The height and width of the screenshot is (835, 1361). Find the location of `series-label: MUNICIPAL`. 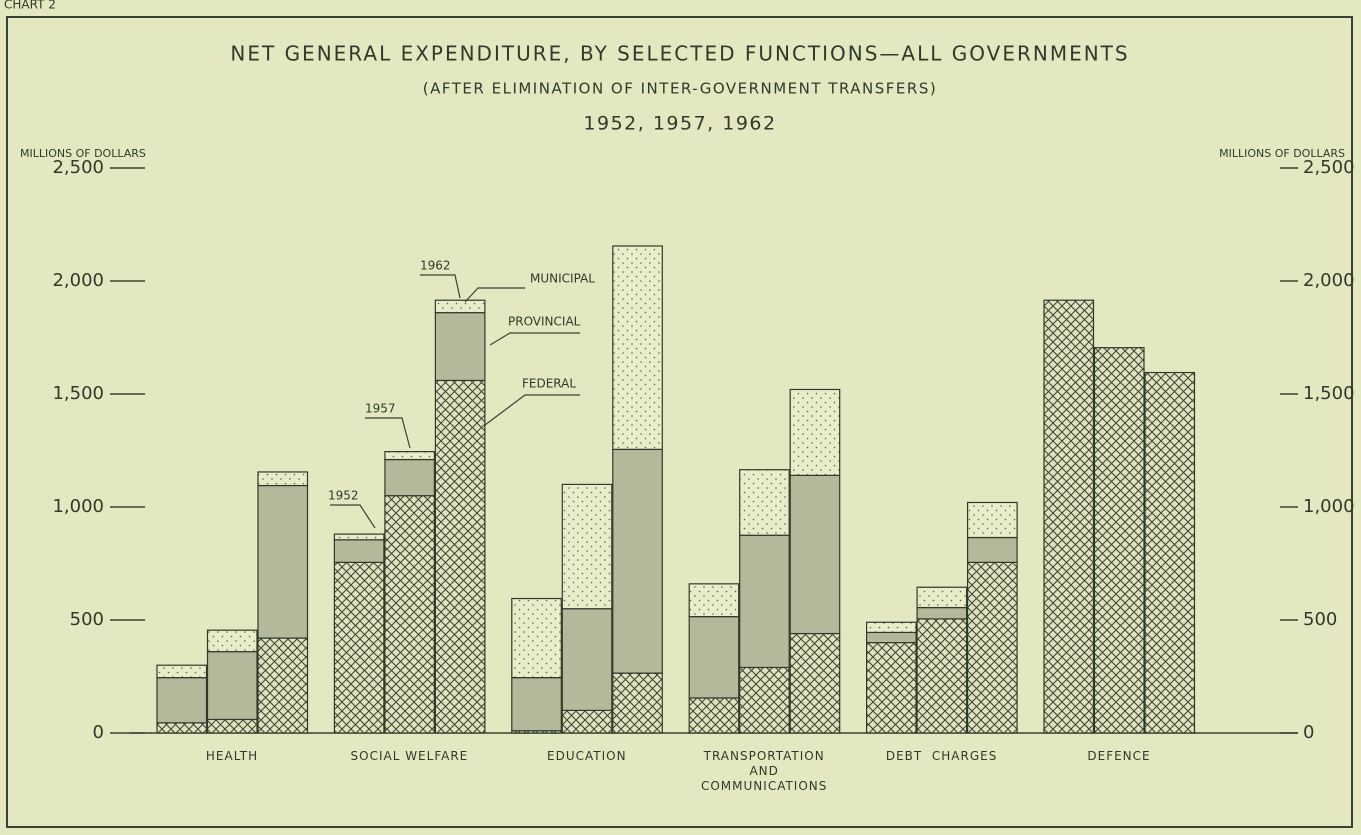

series-label: MUNICIPAL is located at coordinates (562, 279).